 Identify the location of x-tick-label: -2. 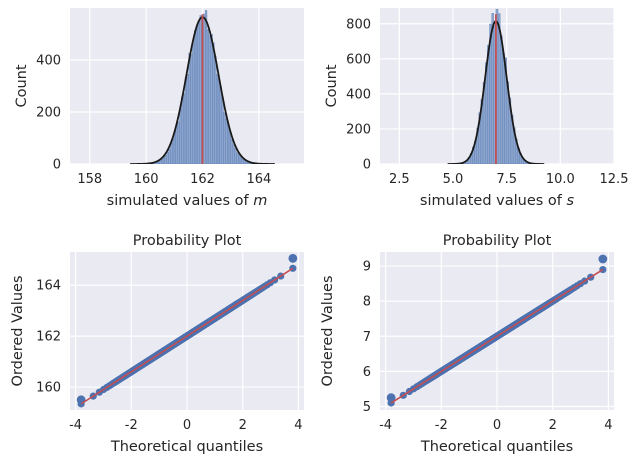
(131, 425).